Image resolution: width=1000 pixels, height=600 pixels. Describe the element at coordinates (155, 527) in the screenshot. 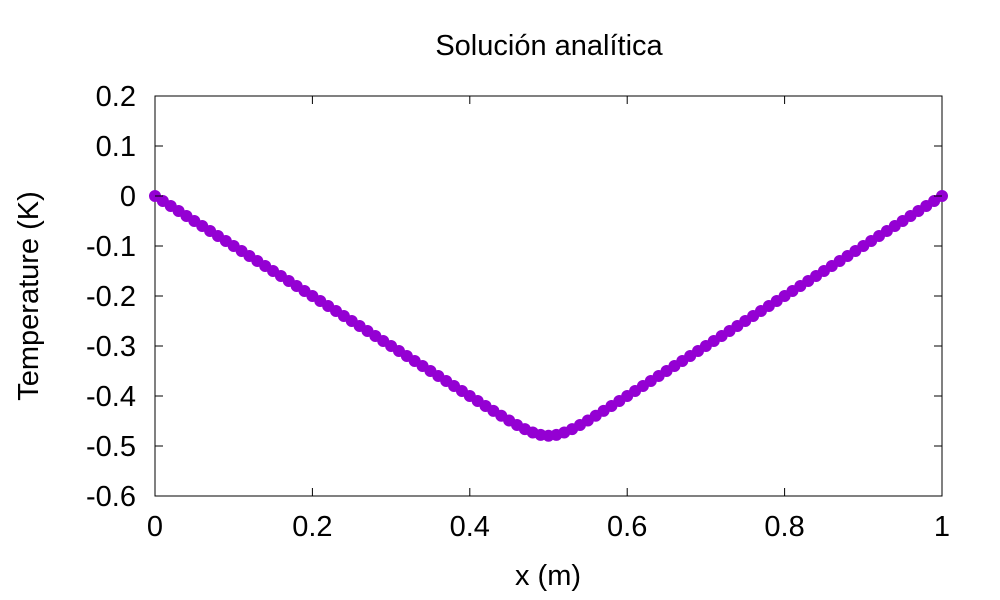

I see `x-tick-label: 0` at that location.